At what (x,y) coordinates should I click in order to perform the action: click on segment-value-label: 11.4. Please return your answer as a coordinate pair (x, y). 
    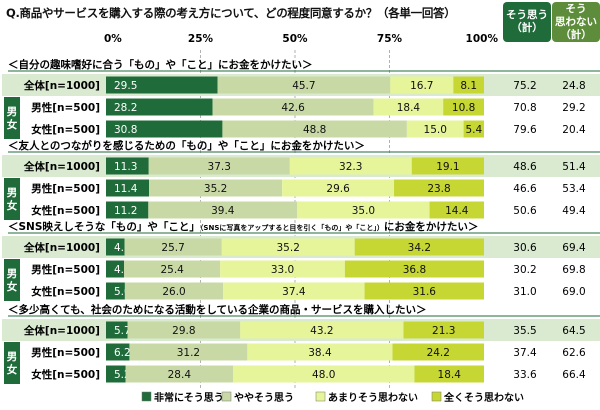
    Looking at the image, I should click on (126, 189).